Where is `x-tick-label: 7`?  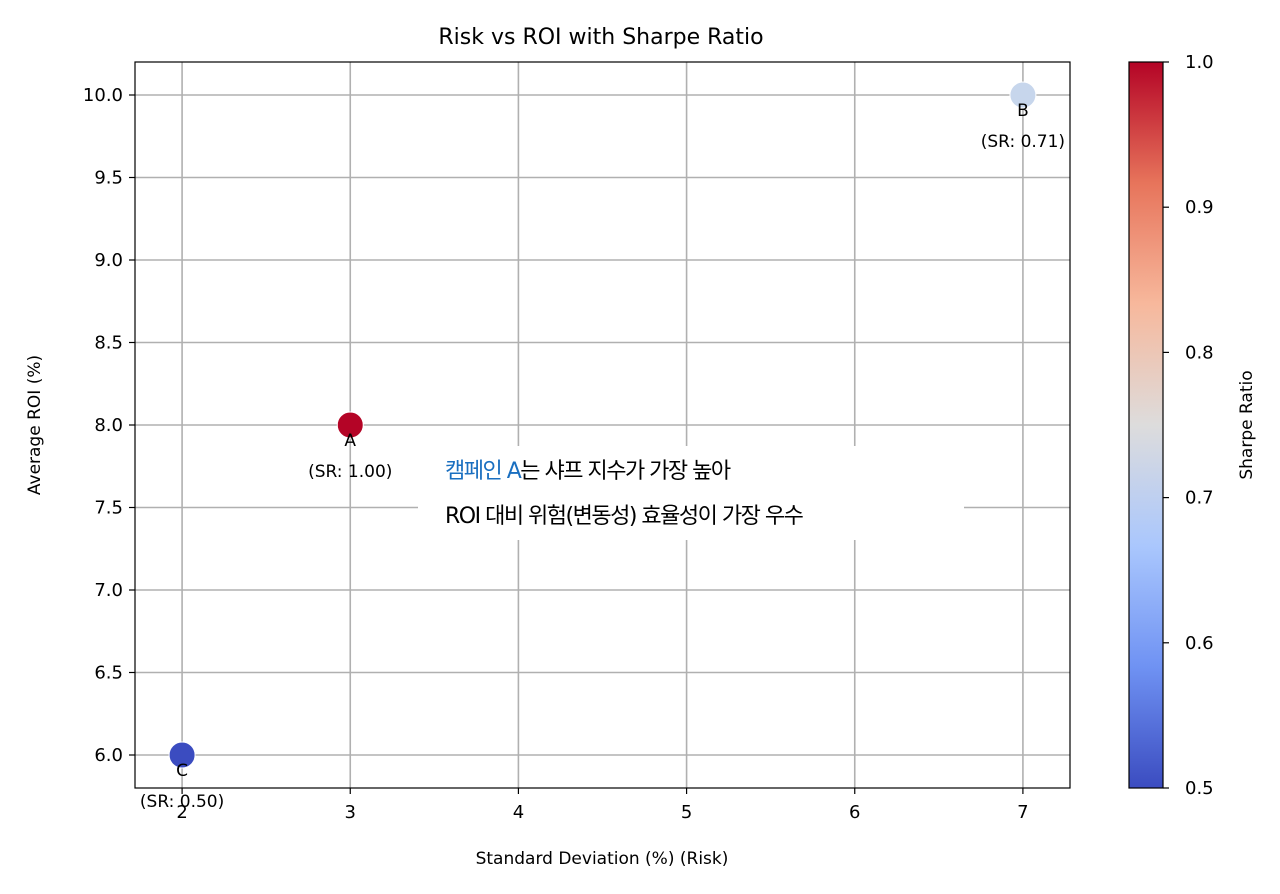 x-tick-label: 7 is located at coordinates (1022, 812).